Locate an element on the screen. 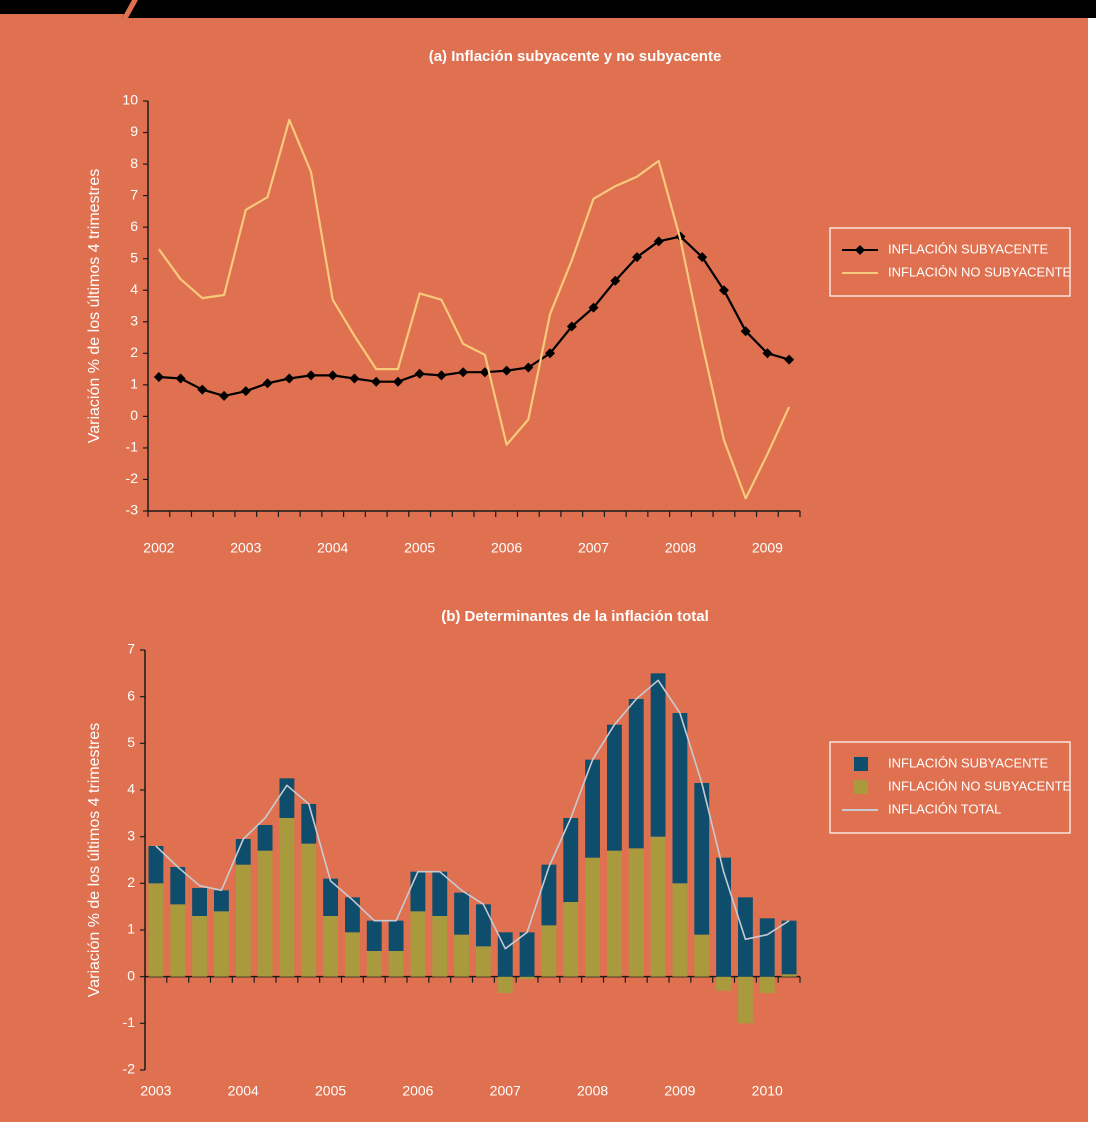 The height and width of the screenshot is (1134, 1096). top-band-notch is located at coordinates (130, 9).